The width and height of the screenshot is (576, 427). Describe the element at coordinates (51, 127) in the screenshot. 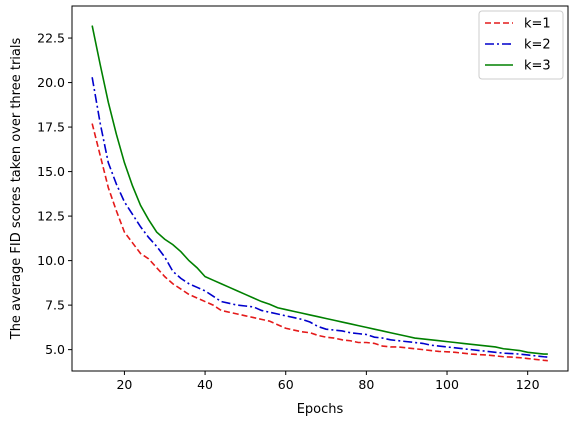

I see `y-tick-label: 17.5` at that location.